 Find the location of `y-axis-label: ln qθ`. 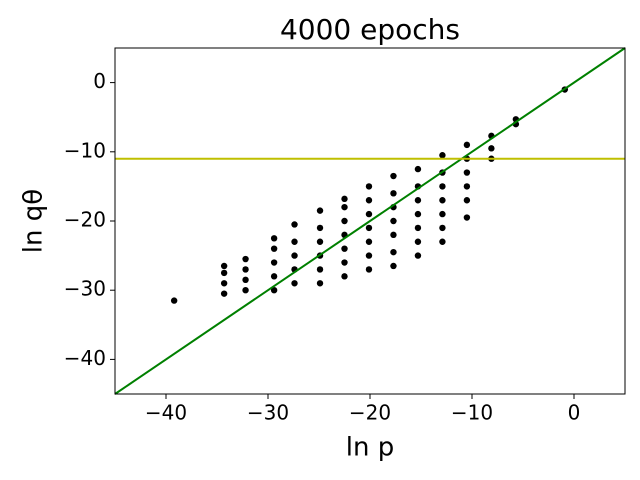

y-axis-label: ln qθ is located at coordinates (34, 221).